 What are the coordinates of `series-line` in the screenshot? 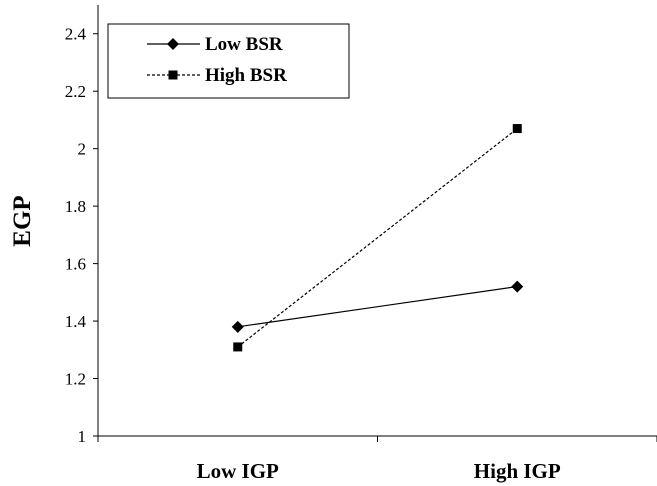 It's located at (378, 307).